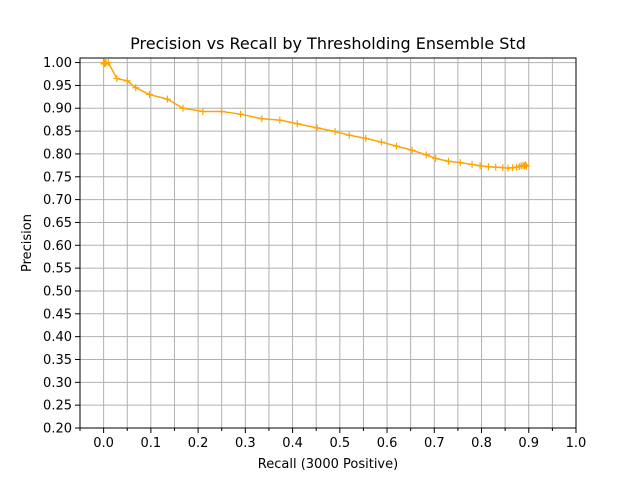 The image size is (640, 480). Describe the element at coordinates (151, 443) in the screenshot. I see `x-tick-label: 0.1` at that location.